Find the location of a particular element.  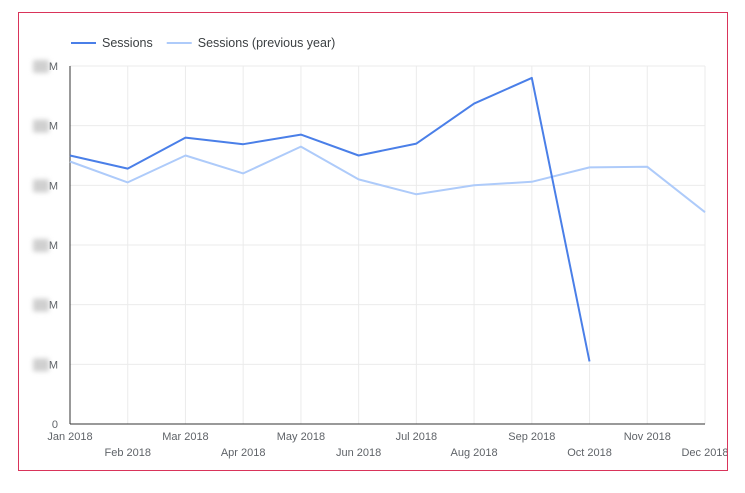

legend-item: Sessions is located at coordinates (112, 43).